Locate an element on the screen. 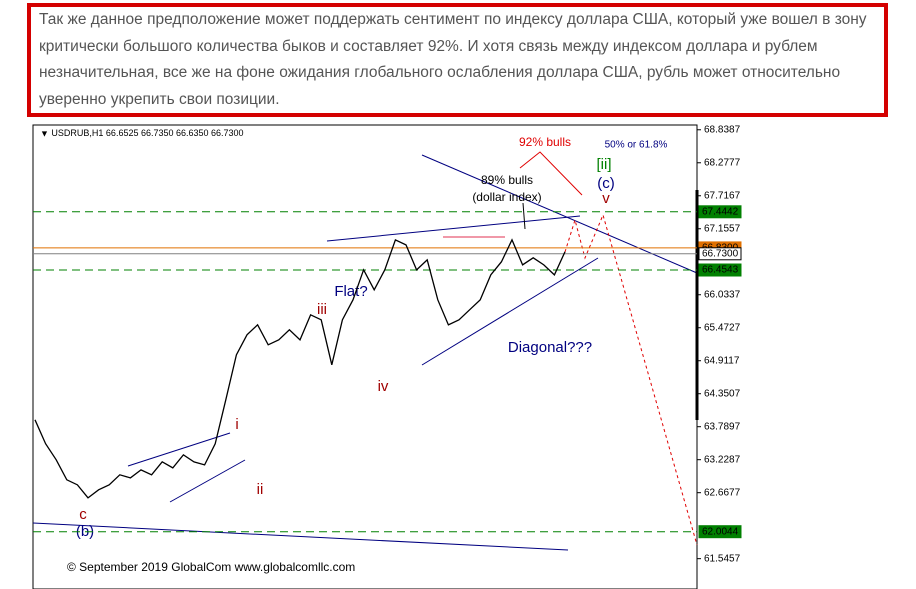 The image size is (916, 589). y-tick-label: 67.1557 is located at coordinates (722, 228).